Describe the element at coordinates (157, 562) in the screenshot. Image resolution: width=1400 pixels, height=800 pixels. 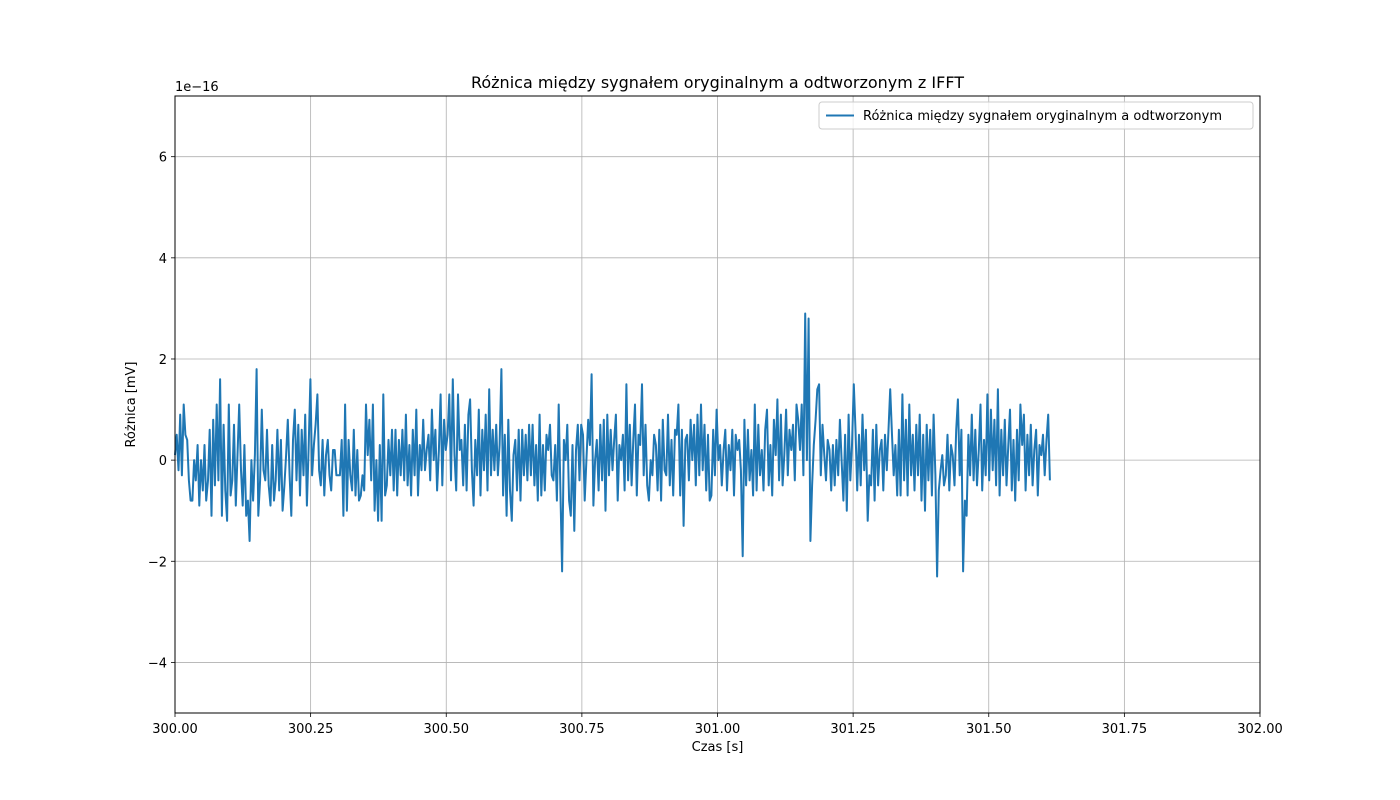
I see `y-tick-label: −2` at that location.